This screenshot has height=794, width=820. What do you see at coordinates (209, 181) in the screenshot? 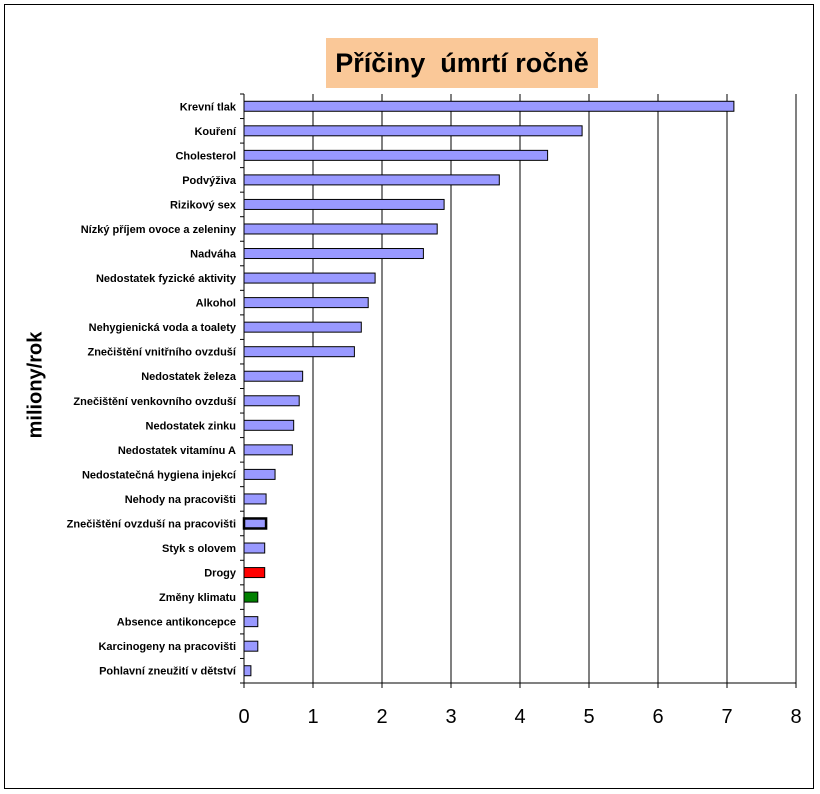
I see `category-label: Podvýživa` at bounding box center [209, 181].